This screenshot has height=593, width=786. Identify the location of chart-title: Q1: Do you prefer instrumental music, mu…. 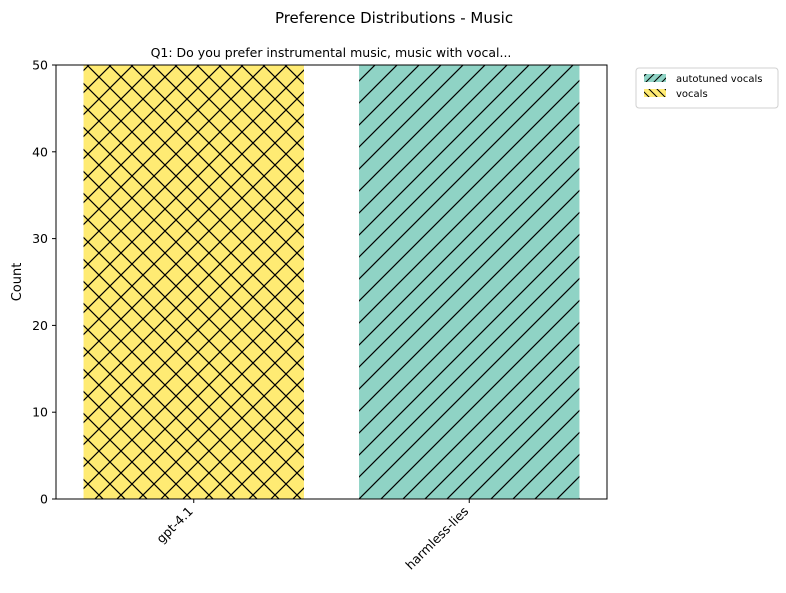
(331, 52).